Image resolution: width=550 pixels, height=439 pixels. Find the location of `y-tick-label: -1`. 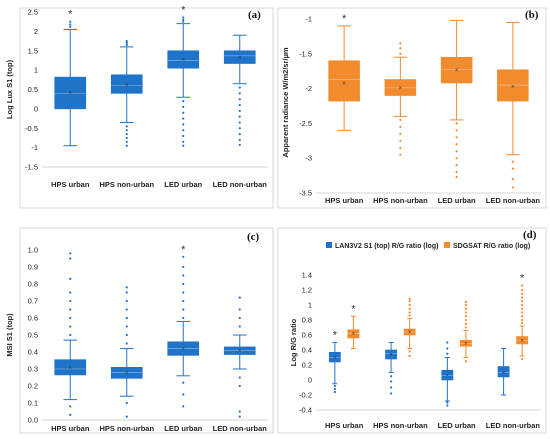

y-tick-label: -1 is located at coordinates (308, 18).